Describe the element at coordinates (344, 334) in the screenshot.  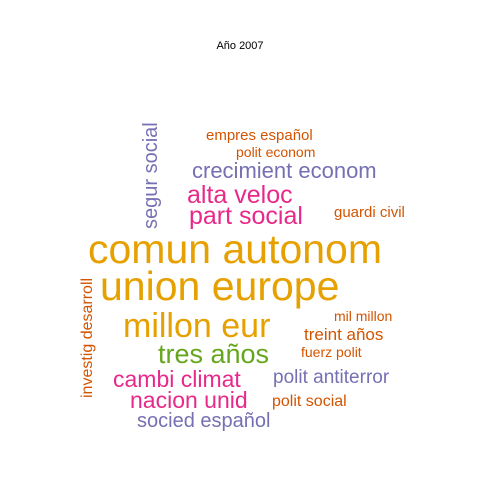
I see `word-treint-anos: treint años` at that location.